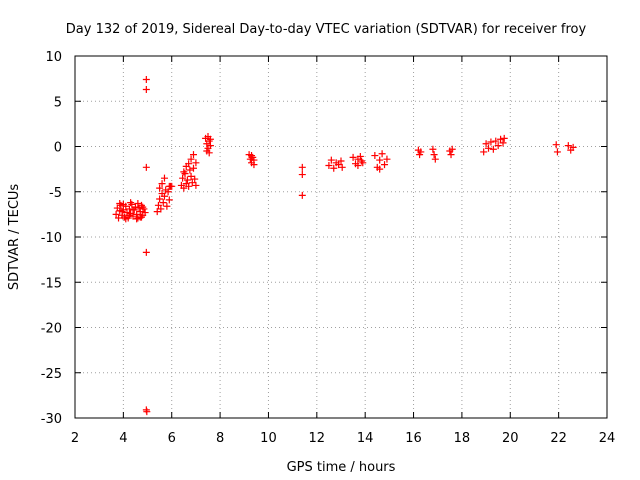 The height and width of the screenshot is (480, 640). I want to click on y-tick-label: -25, so click(51, 374).